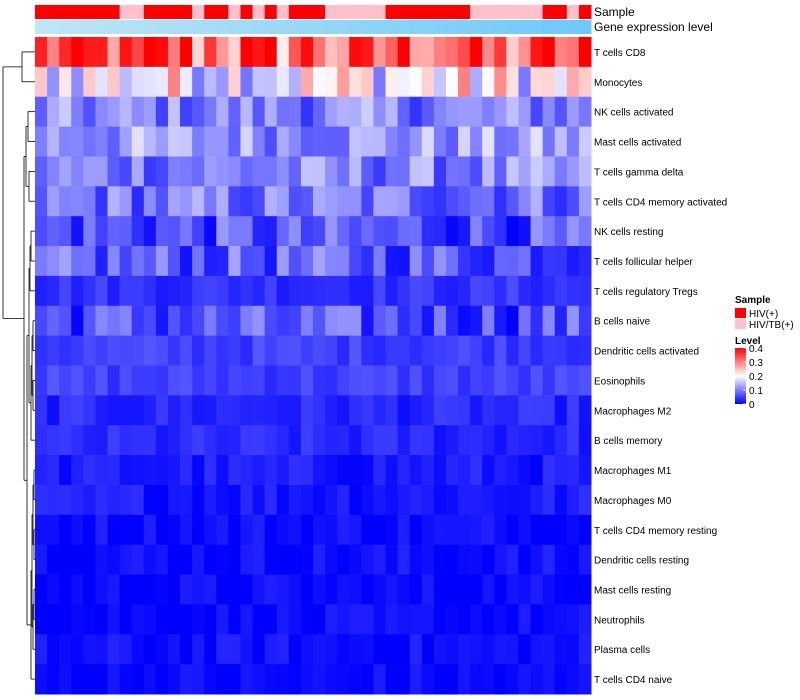  What do you see at coordinates (756, 391) in the screenshot?
I see `level-tick-label: 0.1` at bounding box center [756, 391].